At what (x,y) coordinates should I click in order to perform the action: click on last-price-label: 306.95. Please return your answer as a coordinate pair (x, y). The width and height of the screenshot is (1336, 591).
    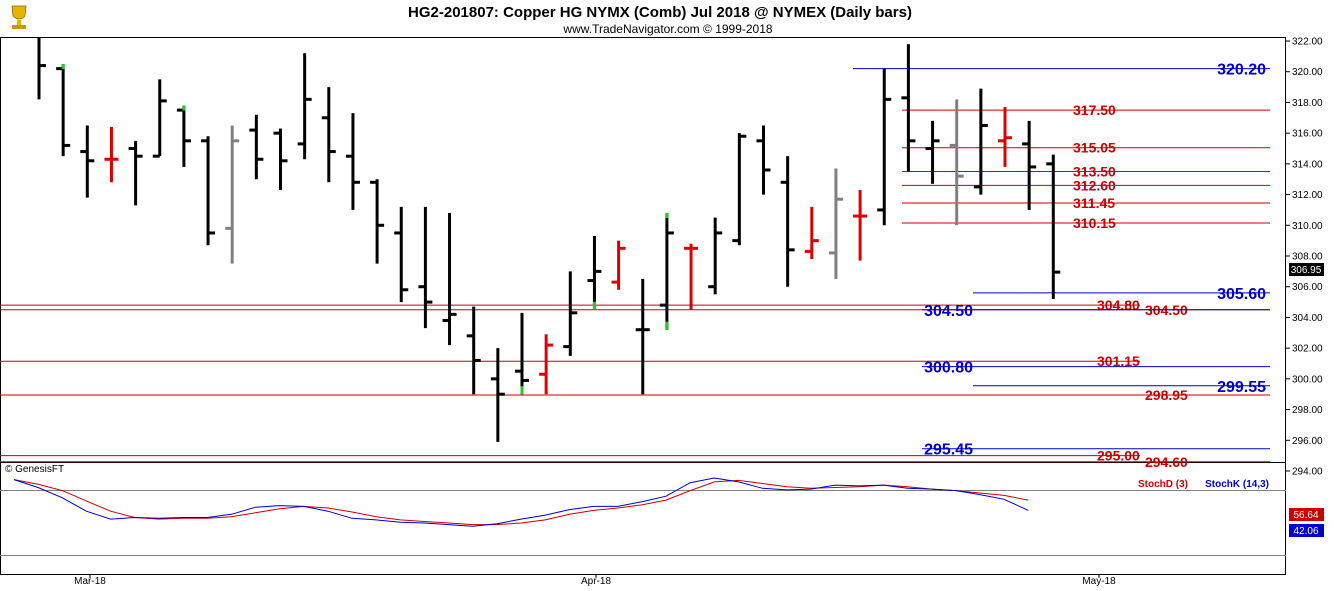
    Looking at the image, I should click on (1306, 270).